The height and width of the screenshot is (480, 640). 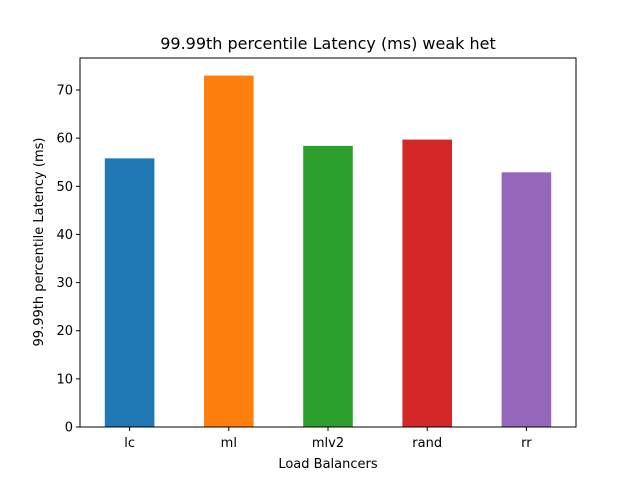 I want to click on bar-mlv2, so click(x=328, y=286).